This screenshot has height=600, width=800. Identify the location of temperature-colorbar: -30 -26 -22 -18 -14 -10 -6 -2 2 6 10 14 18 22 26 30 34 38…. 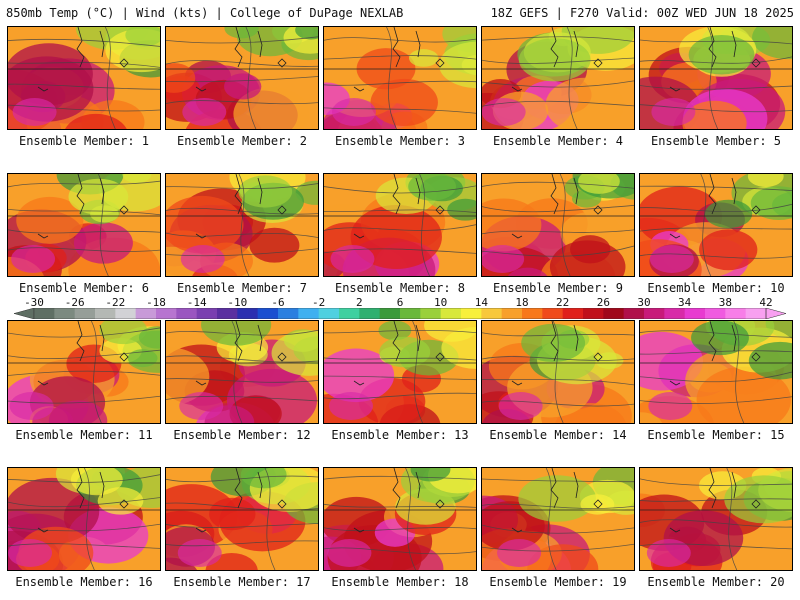
(400, 308).